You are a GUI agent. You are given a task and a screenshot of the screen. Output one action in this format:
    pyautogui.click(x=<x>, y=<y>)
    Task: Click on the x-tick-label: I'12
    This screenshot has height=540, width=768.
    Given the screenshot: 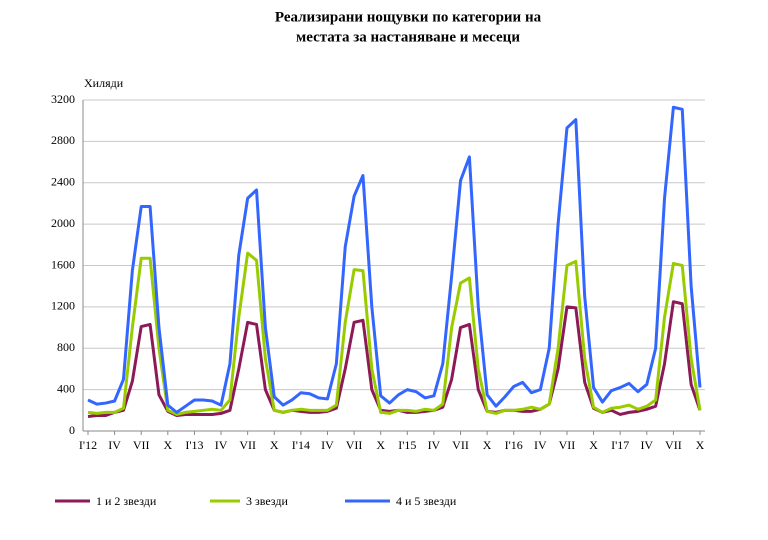 What is the action you would take?
    pyautogui.click(x=88, y=445)
    